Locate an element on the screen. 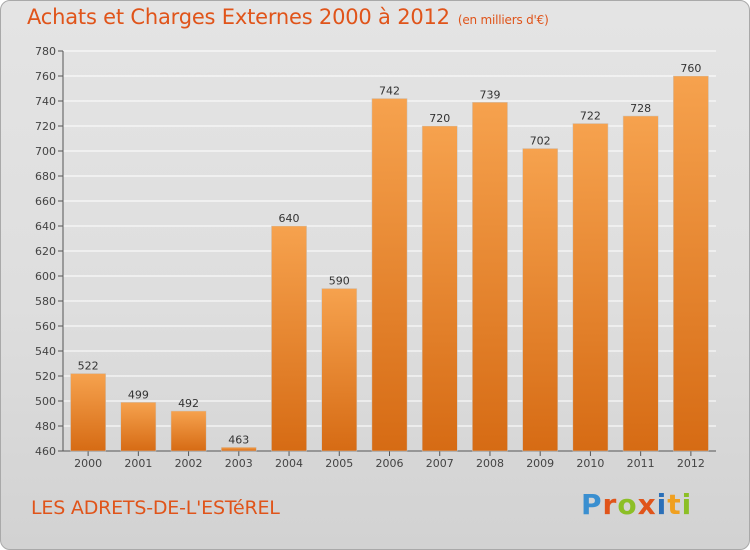 Image resolution: width=750 pixels, height=550 pixels. data-label-2011: 728 is located at coordinates (640, 108).